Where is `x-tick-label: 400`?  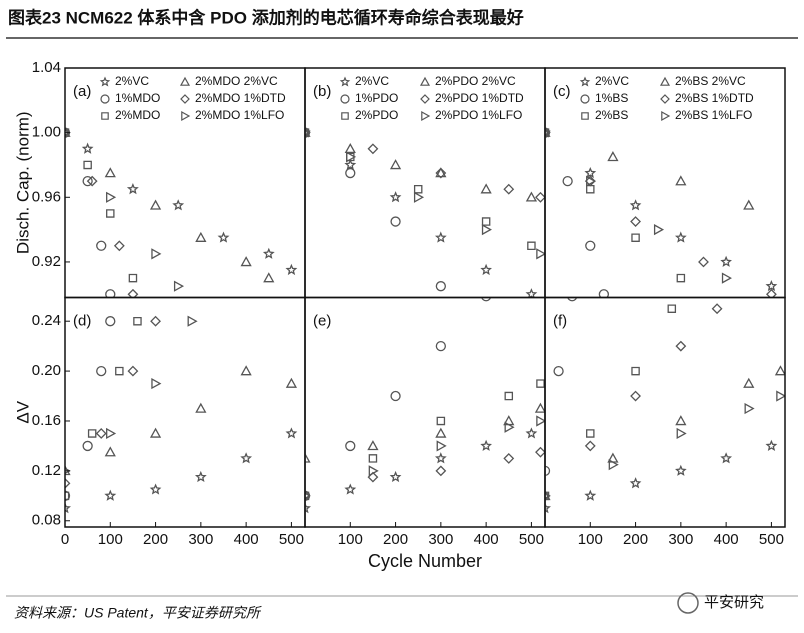 x-tick-label: 400 is located at coordinates (246, 539).